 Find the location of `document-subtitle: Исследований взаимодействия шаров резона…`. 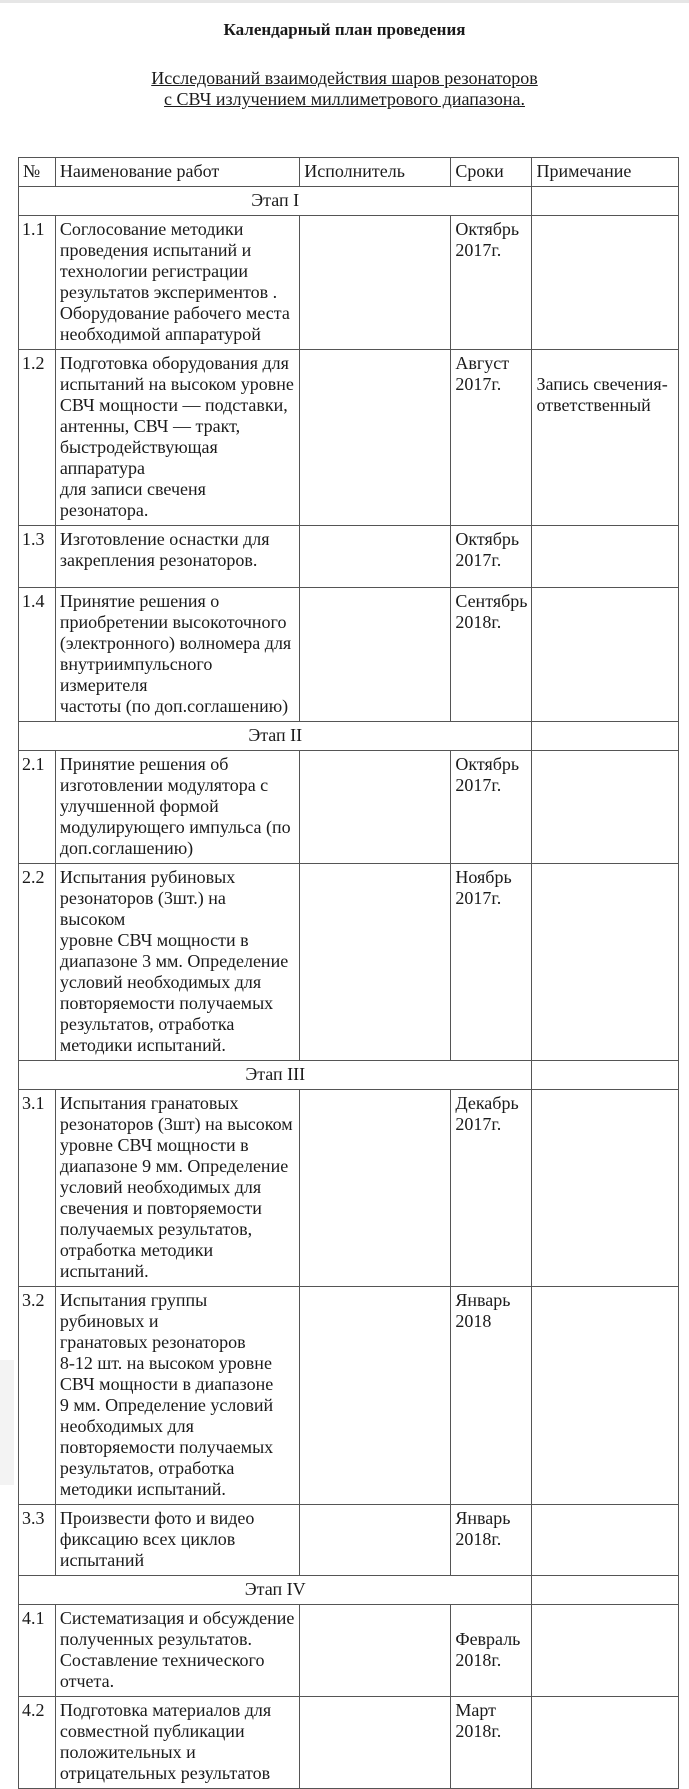

document-subtitle: Исследований взаимодействия шаров резона… is located at coordinates (344, 89).